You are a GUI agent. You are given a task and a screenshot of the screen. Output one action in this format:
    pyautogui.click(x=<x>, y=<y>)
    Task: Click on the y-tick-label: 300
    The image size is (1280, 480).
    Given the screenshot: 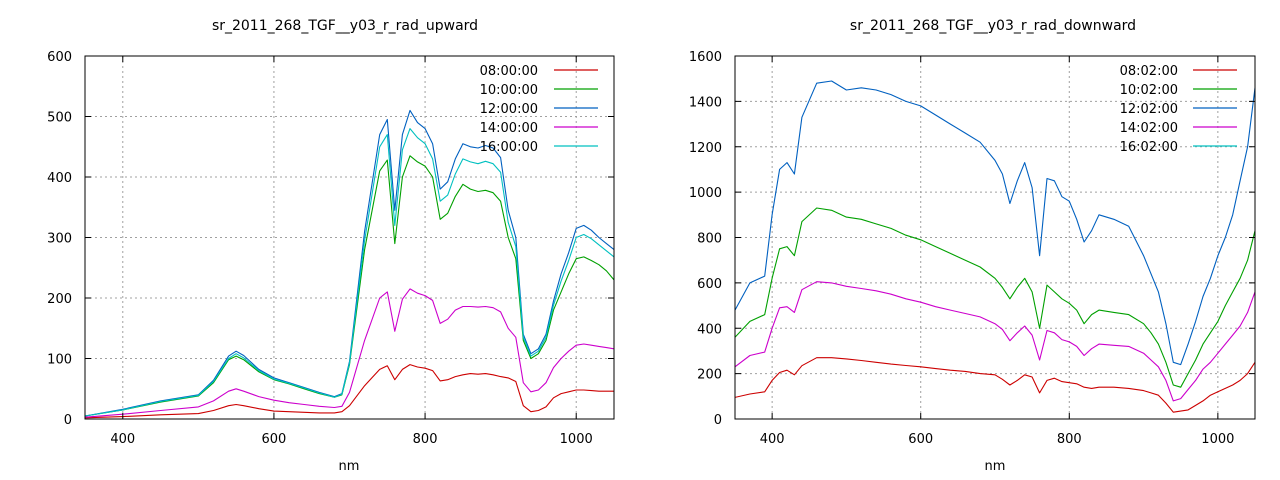 What is the action you would take?
    pyautogui.click(x=59, y=239)
    